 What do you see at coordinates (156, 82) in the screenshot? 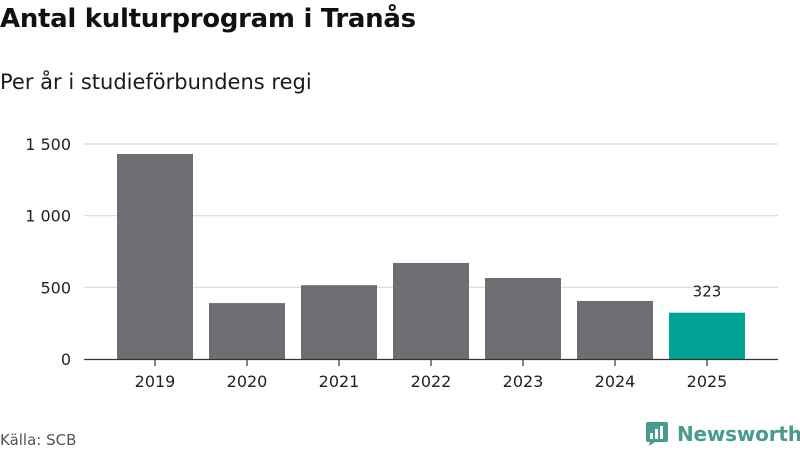
I see `chart-subtitle: Per år i studieförbundens regi` at bounding box center [156, 82].